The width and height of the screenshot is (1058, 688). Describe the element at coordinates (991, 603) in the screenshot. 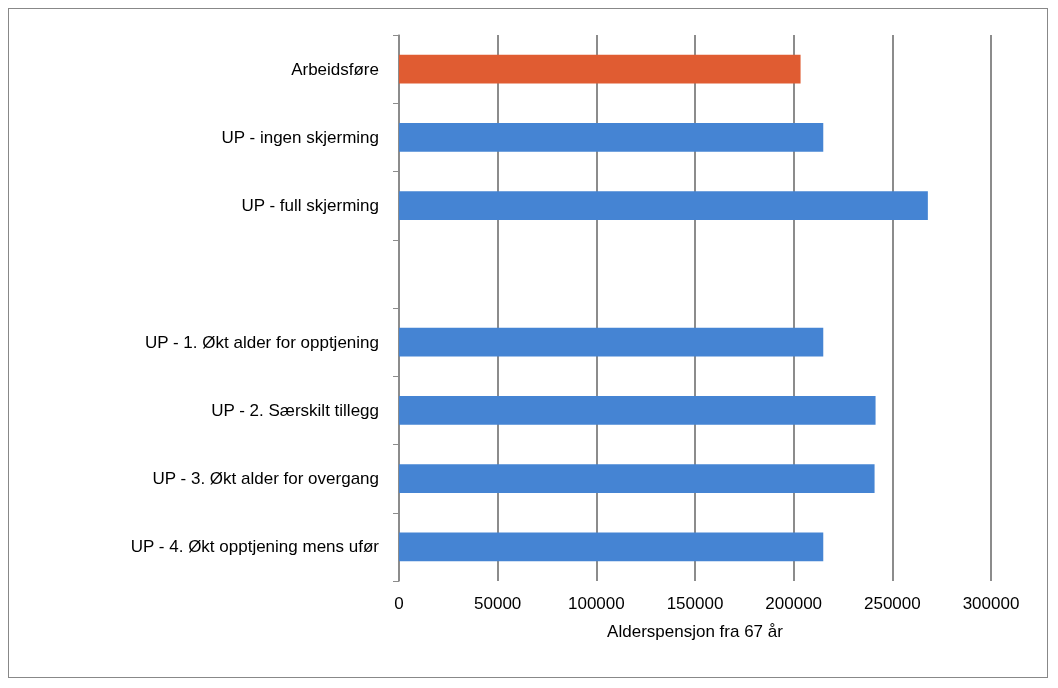

I see `x-tick-label: 300000` at that location.